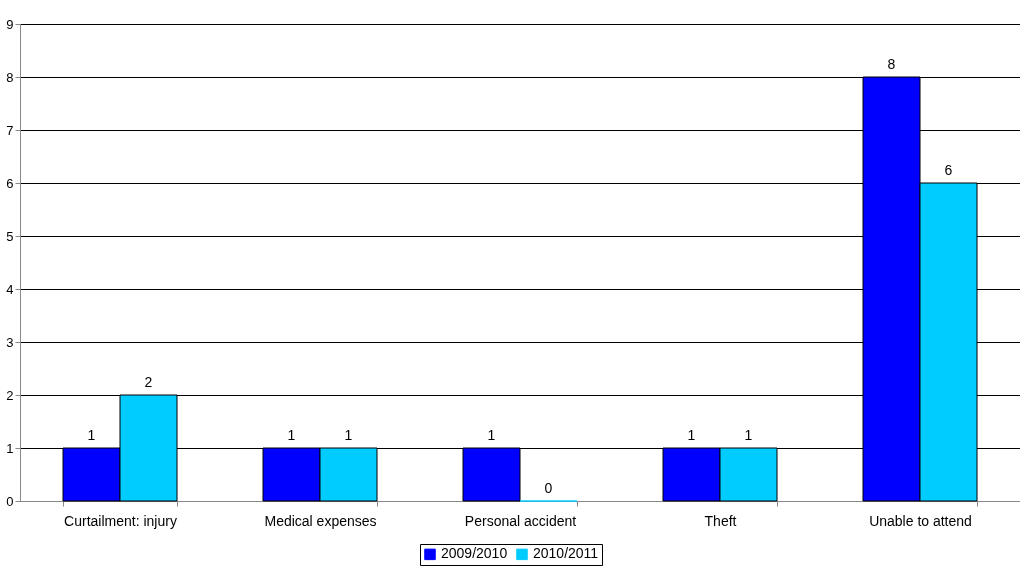  What do you see at coordinates (10, 342) in the screenshot?
I see `y-tick-label: 3` at bounding box center [10, 342].